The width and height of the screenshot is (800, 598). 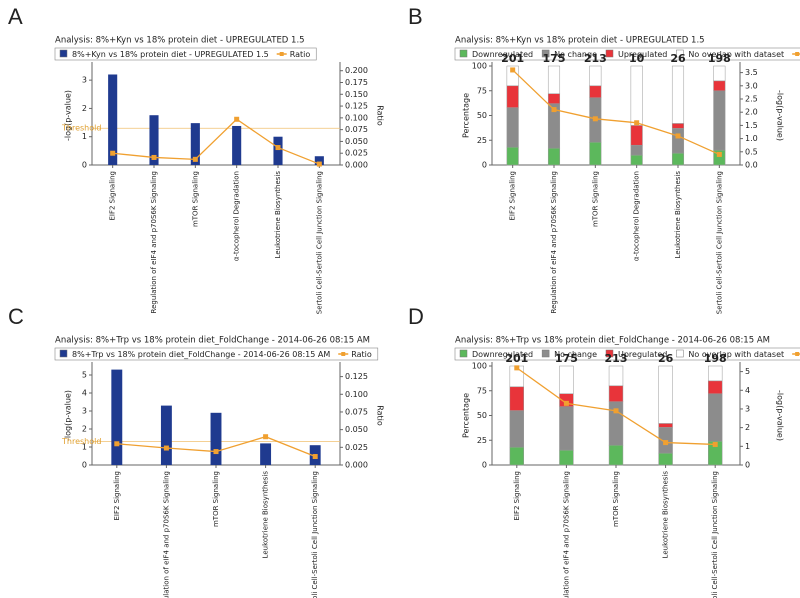 What do you see at coordinates (356, 70) in the screenshot?
I see `y2-tick-label: 0.200` at bounding box center [356, 70].